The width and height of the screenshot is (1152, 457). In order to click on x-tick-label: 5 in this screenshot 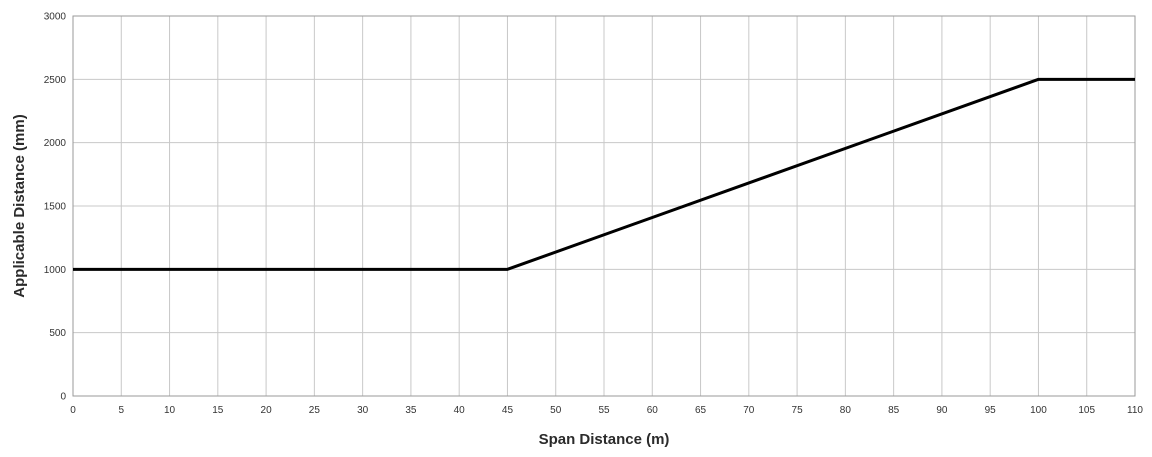, I will do `click(121, 410)`.